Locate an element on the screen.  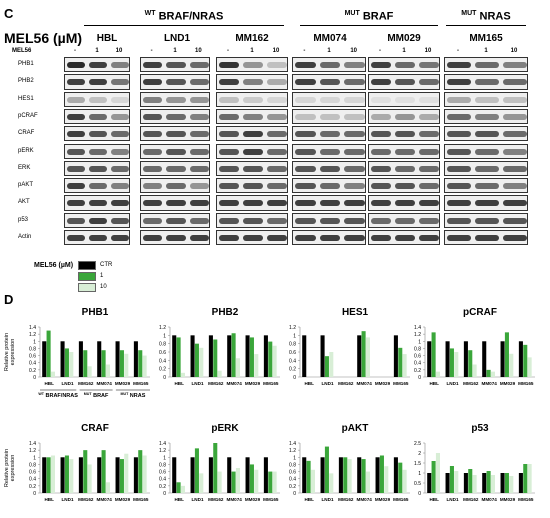
blot-strip-erk-mm165 is located at coordinates (486, 168).